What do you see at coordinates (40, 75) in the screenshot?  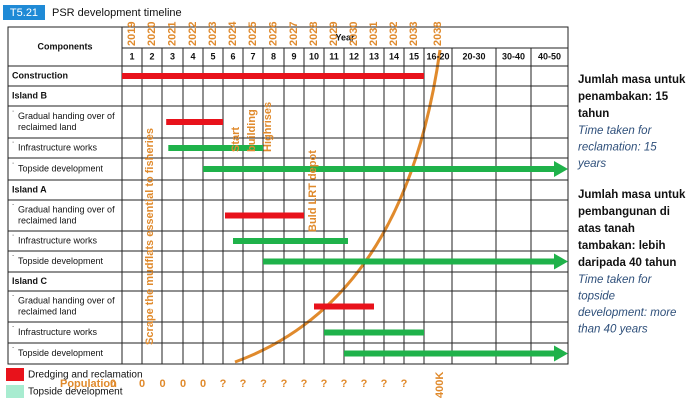 I see `row-label: Construction` at bounding box center [40, 75].